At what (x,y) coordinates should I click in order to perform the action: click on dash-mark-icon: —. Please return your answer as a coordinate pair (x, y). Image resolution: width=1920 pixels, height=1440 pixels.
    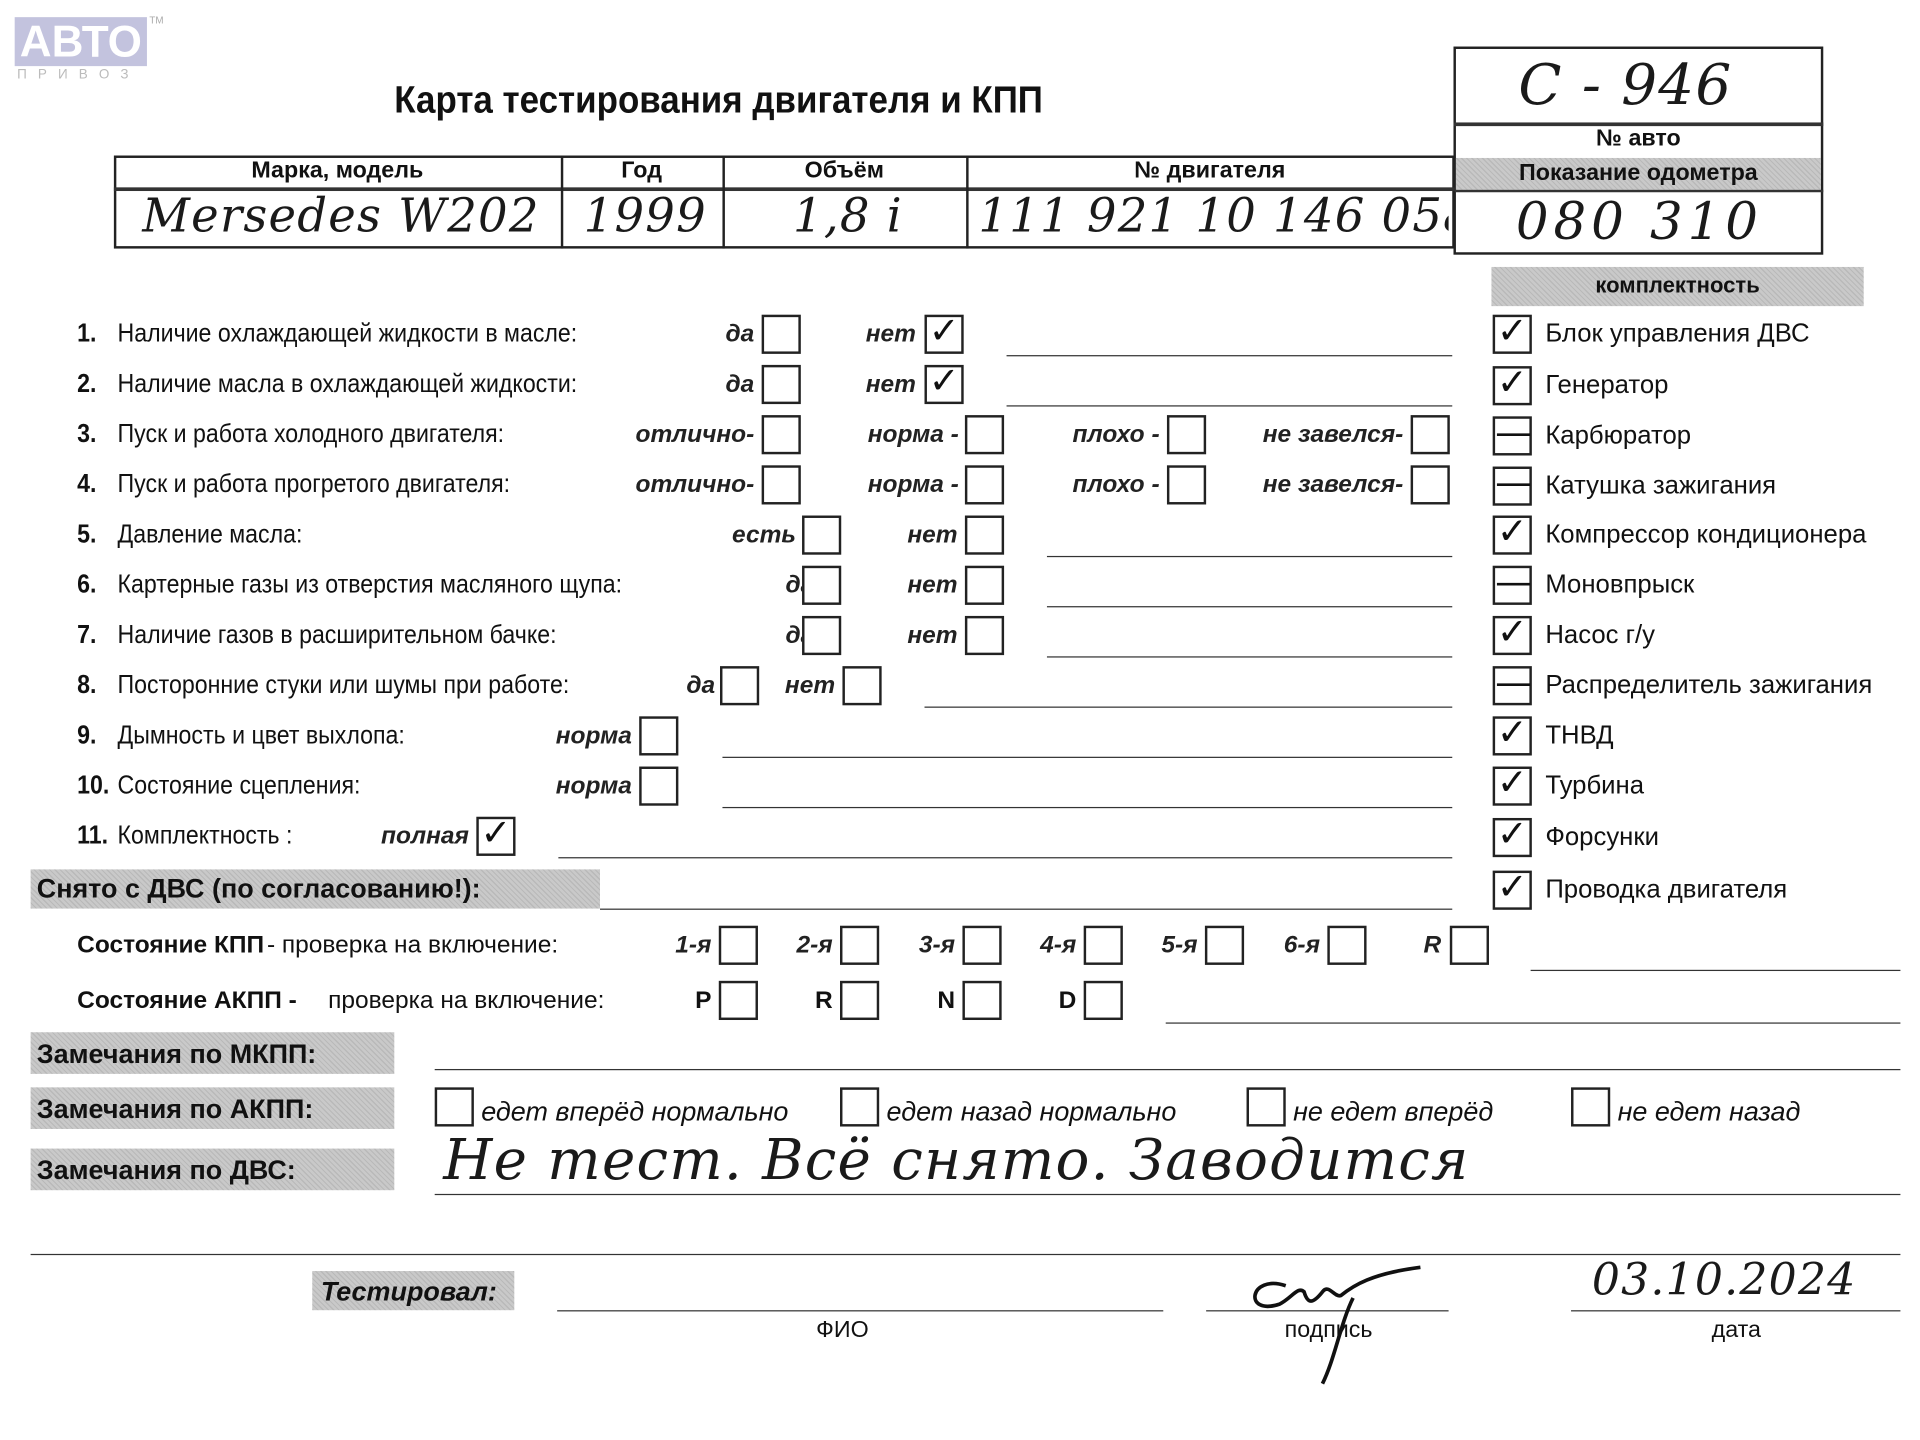
    Looking at the image, I should click on (1513, 582).